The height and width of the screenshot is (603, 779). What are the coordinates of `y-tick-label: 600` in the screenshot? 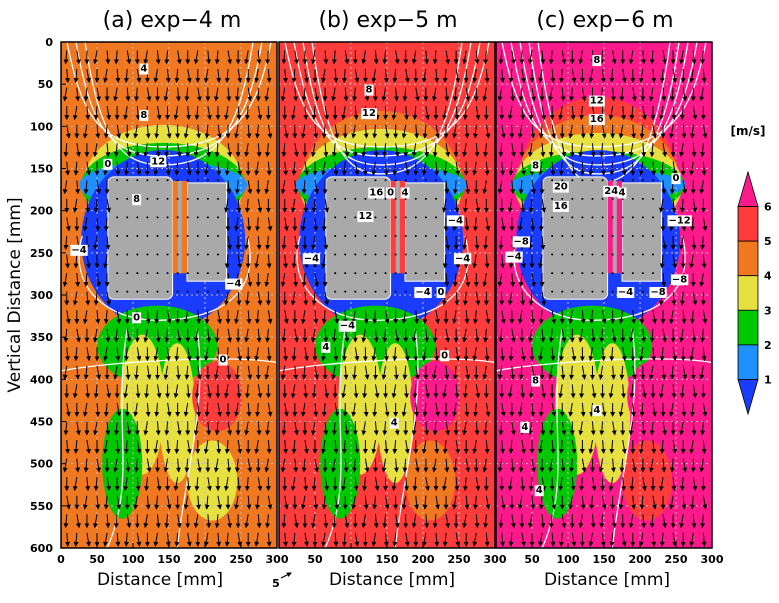 It's located at (41, 548).